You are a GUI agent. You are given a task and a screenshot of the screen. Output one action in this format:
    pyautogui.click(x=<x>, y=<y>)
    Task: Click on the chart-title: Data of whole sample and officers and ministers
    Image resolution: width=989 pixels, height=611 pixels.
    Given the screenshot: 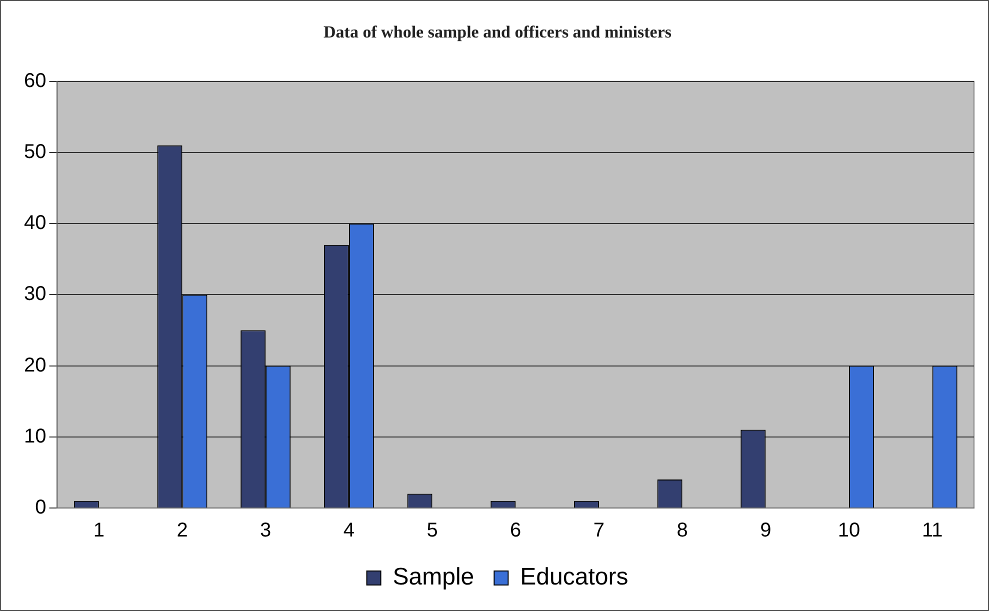 What is the action you would take?
    pyautogui.click(x=497, y=32)
    